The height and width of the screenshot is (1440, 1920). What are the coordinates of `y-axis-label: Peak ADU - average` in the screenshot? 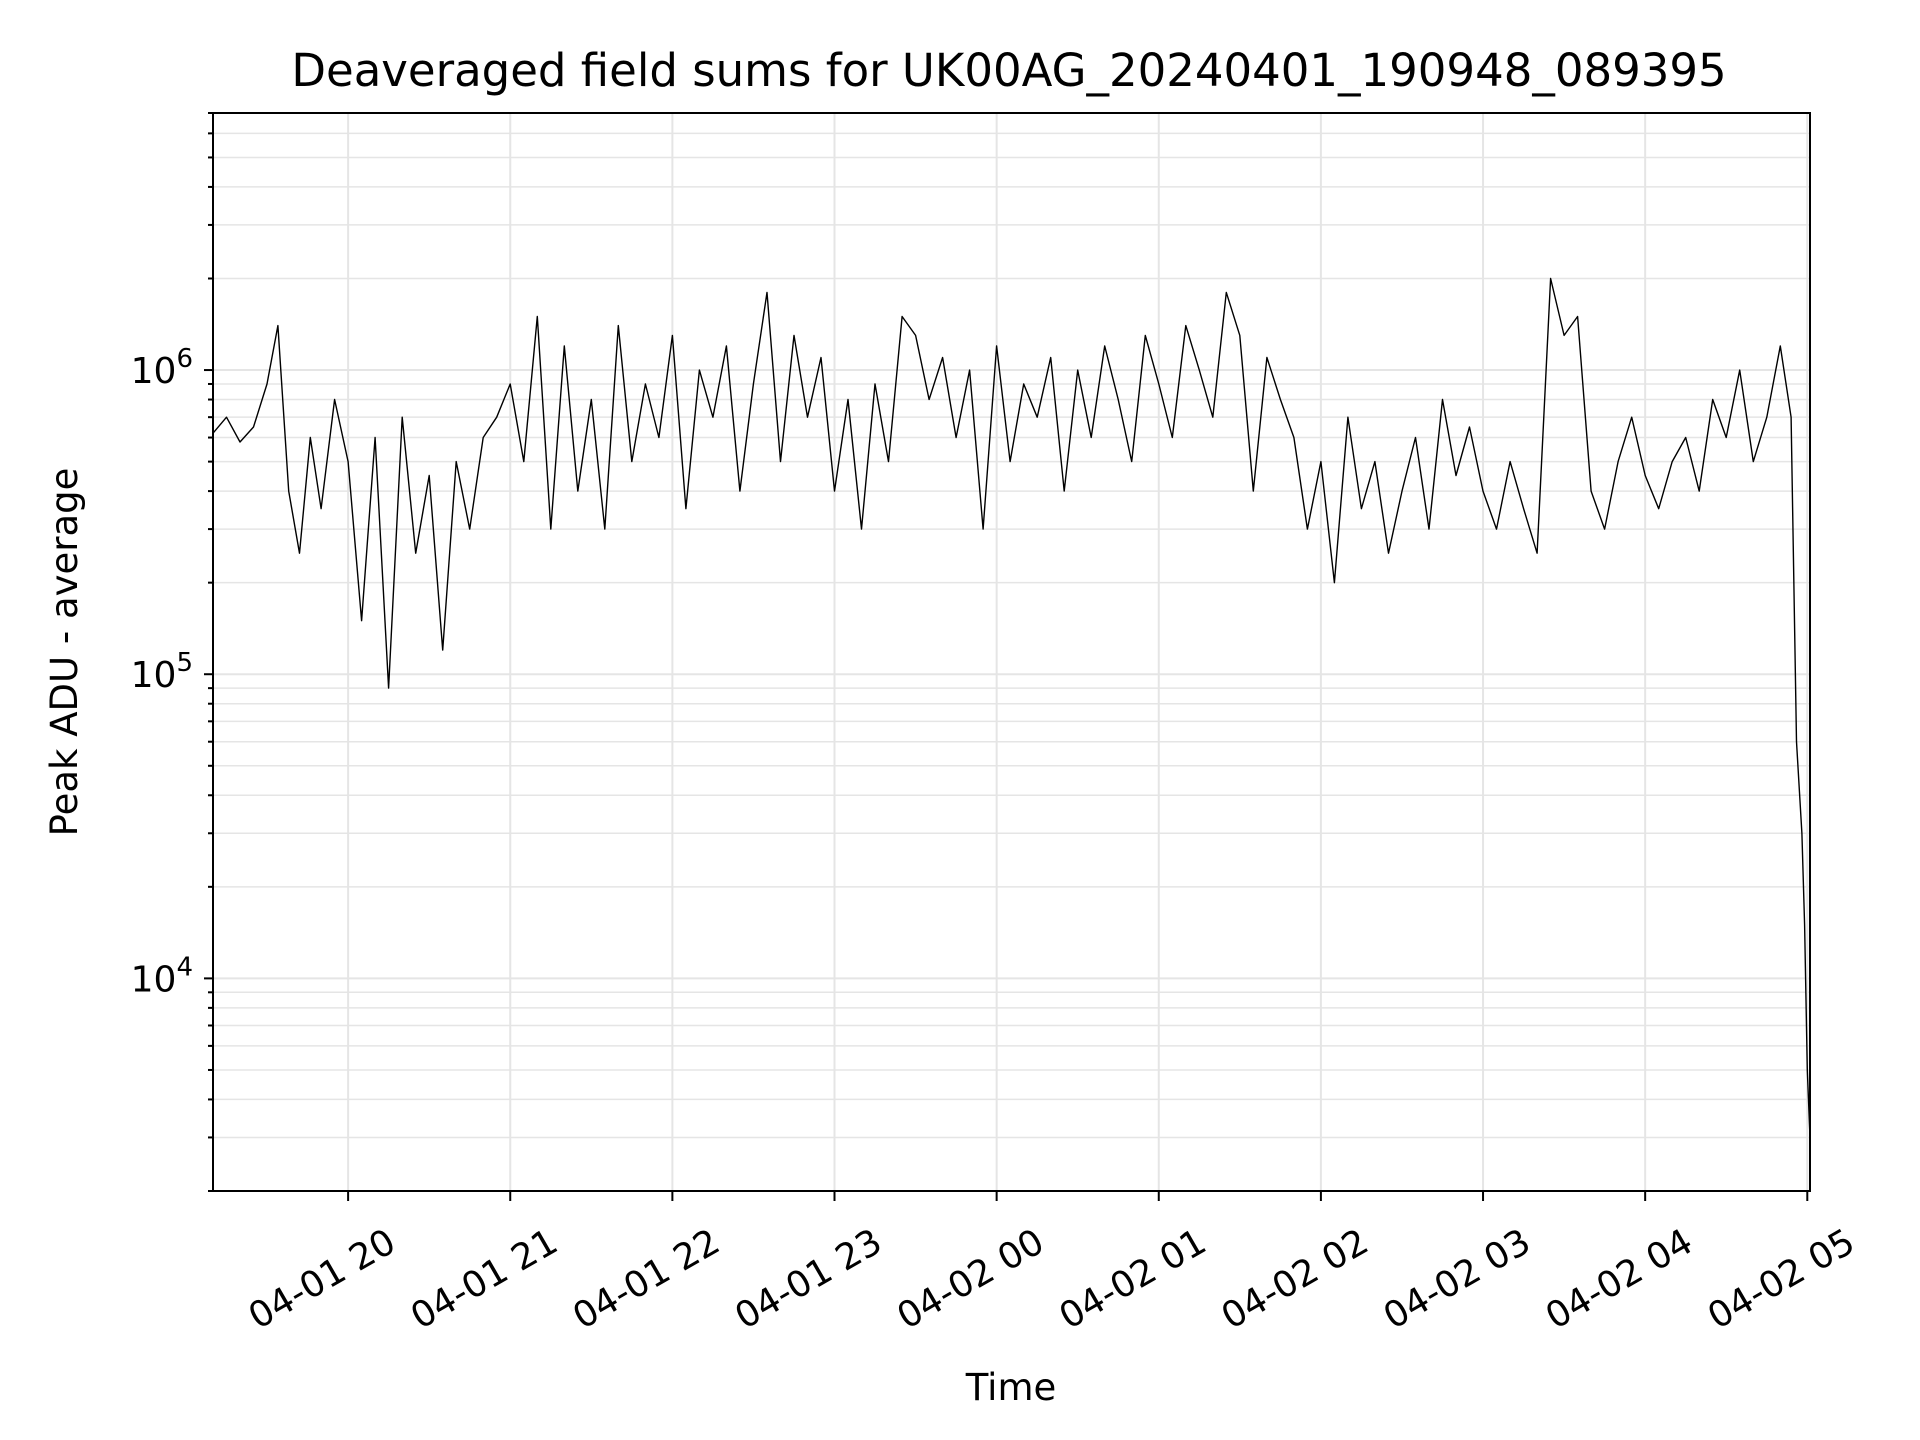 It's located at (64, 652).